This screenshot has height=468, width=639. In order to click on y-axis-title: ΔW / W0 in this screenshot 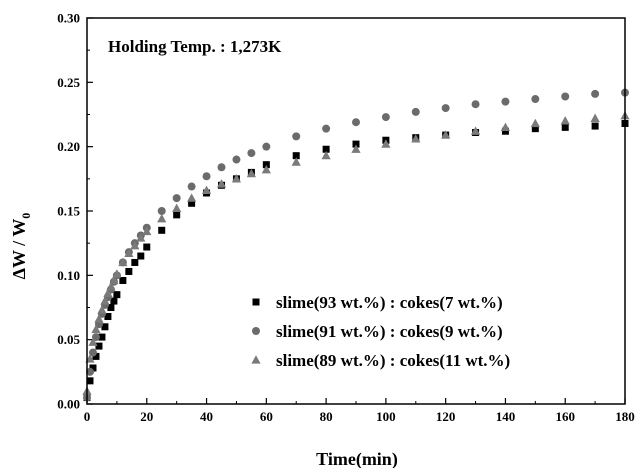, I will do `click(21, 246)`.